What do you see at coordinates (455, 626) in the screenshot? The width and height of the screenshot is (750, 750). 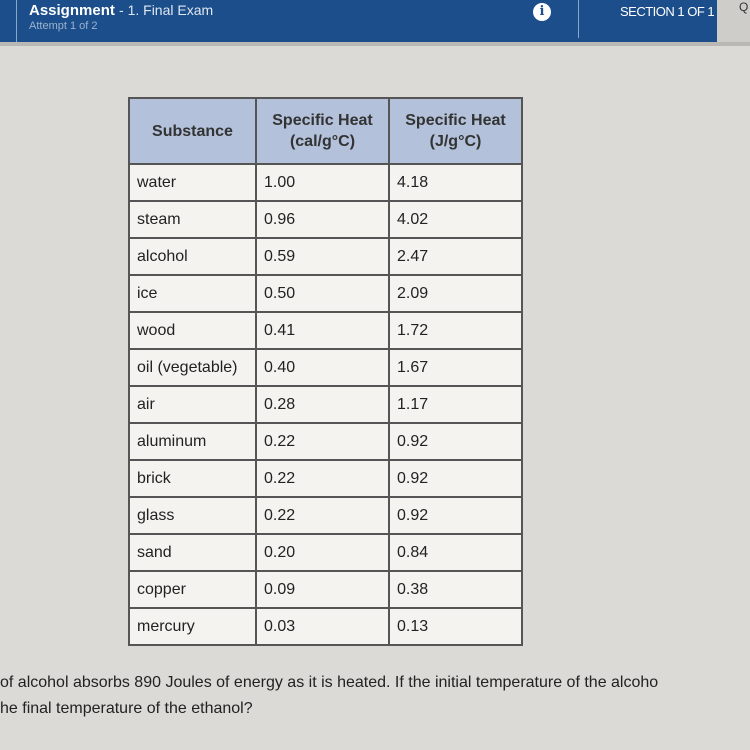 I see `joule-cell: 0.13` at bounding box center [455, 626].